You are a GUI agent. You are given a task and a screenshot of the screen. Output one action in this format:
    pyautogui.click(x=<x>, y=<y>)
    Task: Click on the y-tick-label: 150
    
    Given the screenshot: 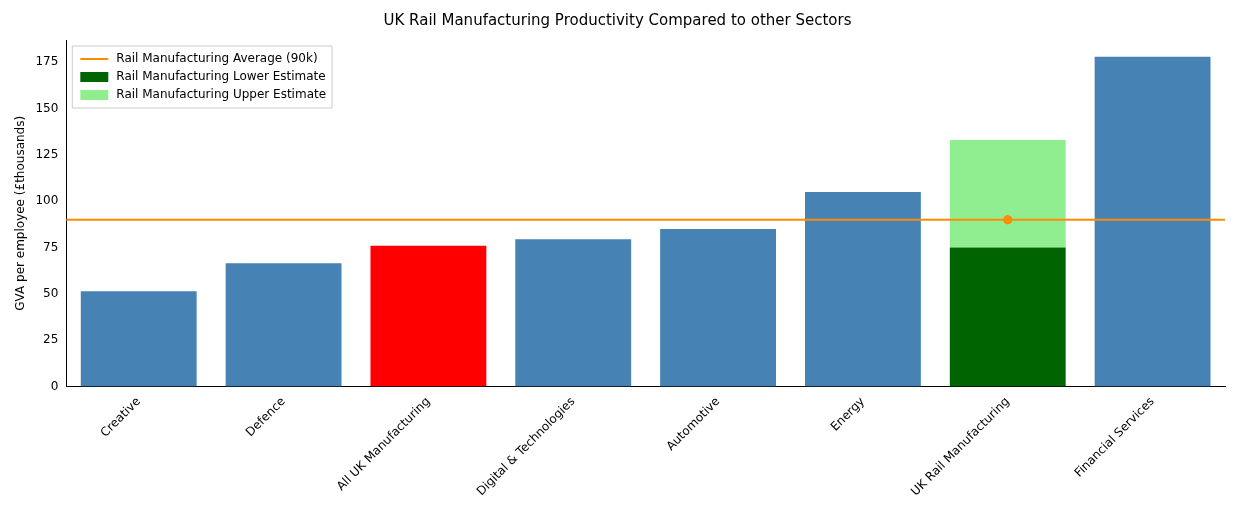 What is the action you would take?
    pyautogui.click(x=47, y=107)
    